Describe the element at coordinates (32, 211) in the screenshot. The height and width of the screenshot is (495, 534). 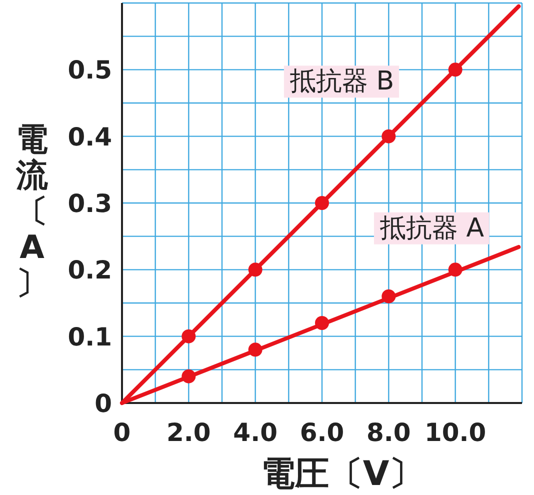
I see `y-axis-title: 電流〔A〕` at that location.